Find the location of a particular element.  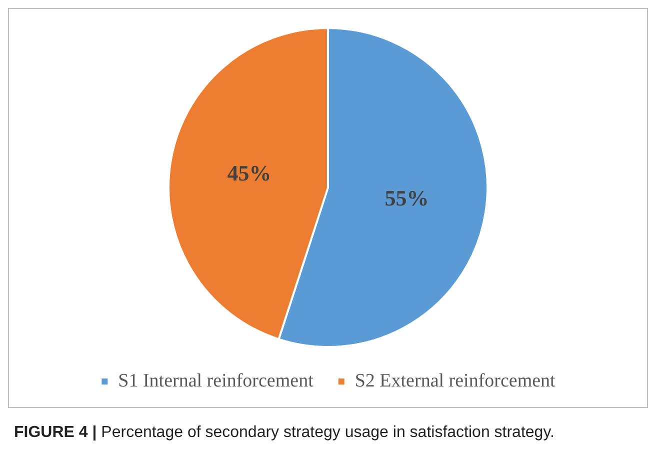

data-label: 55% is located at coordinates (406, 198).